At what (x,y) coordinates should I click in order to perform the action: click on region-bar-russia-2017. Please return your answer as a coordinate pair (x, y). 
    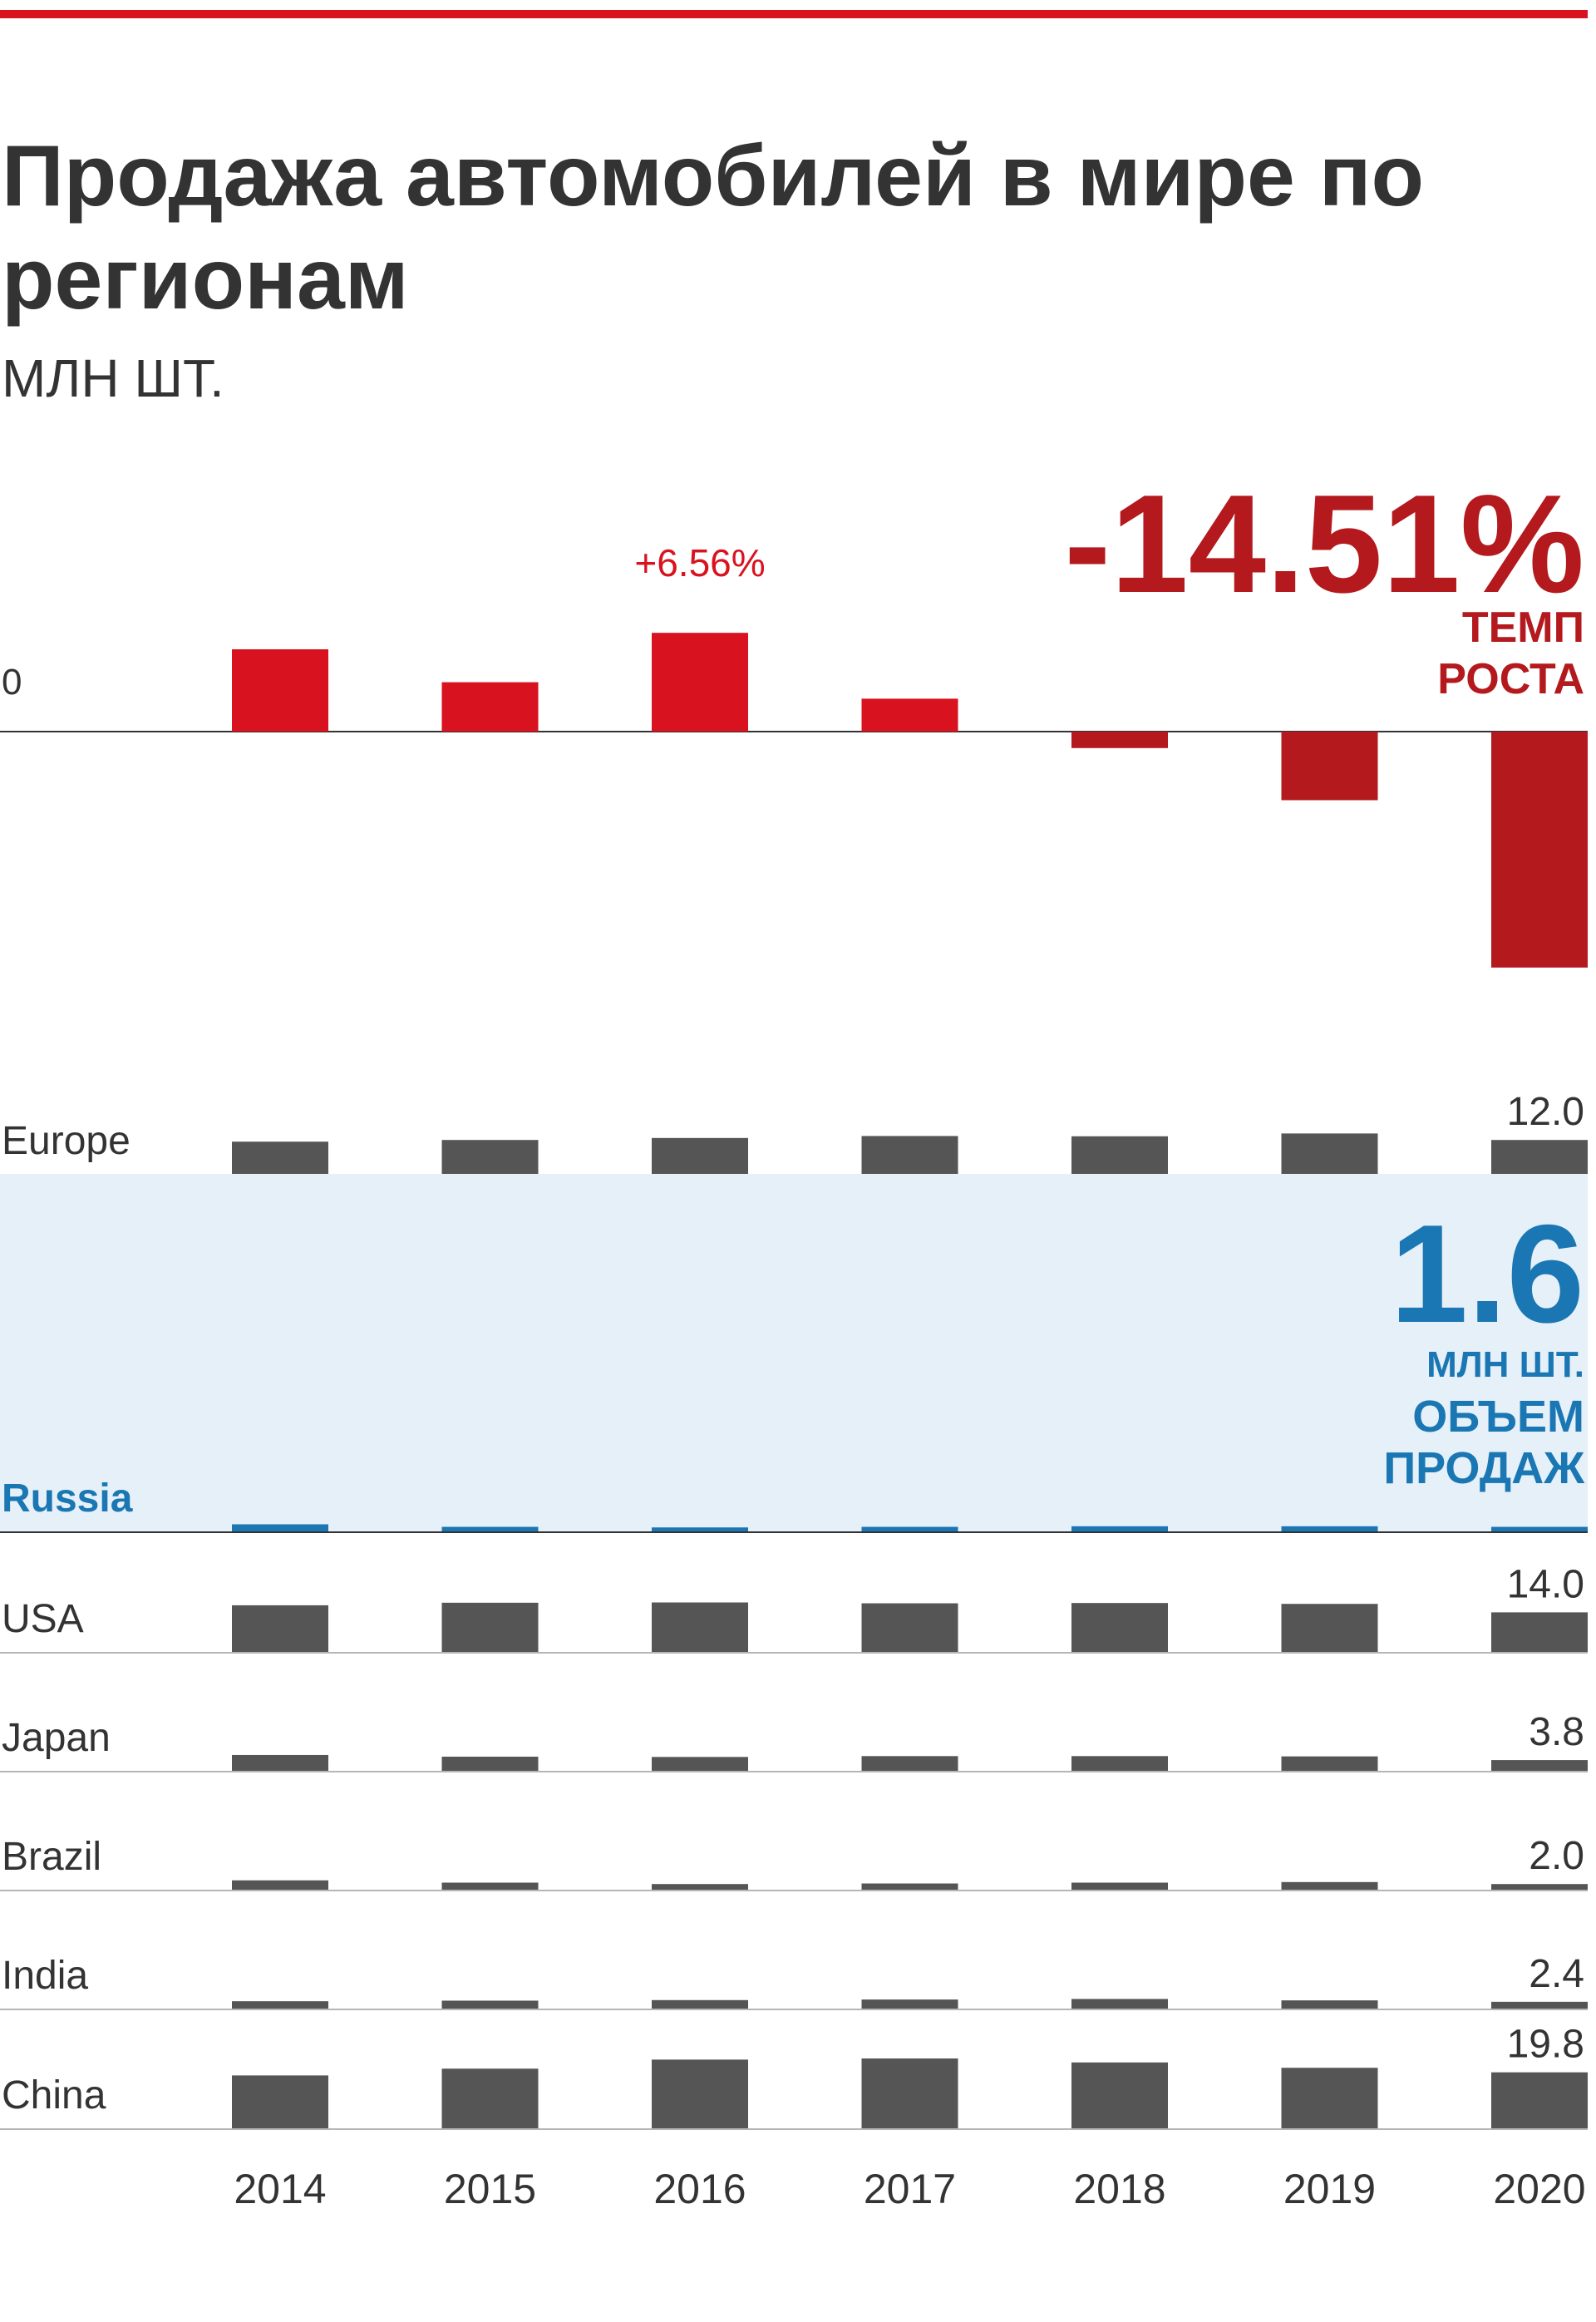
    Looking at the image, I should click on (909, 1529).